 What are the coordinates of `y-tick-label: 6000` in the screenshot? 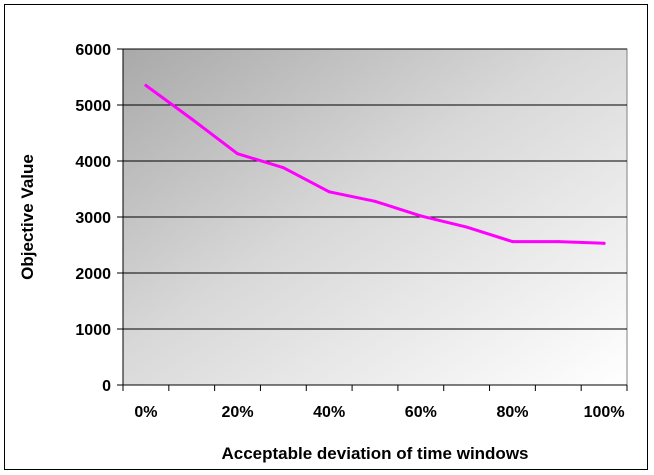 It's located at (93, 50).